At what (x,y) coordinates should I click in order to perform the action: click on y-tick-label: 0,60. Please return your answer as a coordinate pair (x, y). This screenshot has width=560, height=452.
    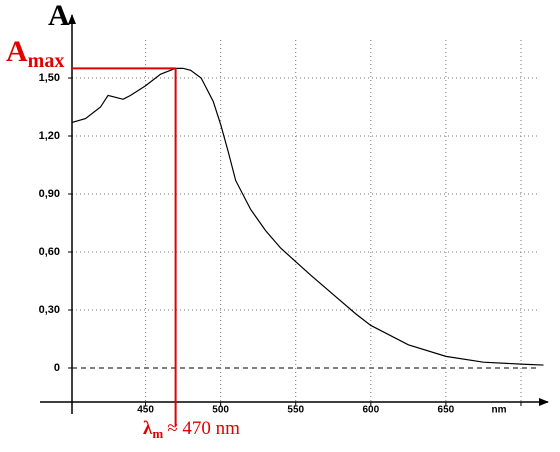
    Looking at the image, I should click on (49, 252).